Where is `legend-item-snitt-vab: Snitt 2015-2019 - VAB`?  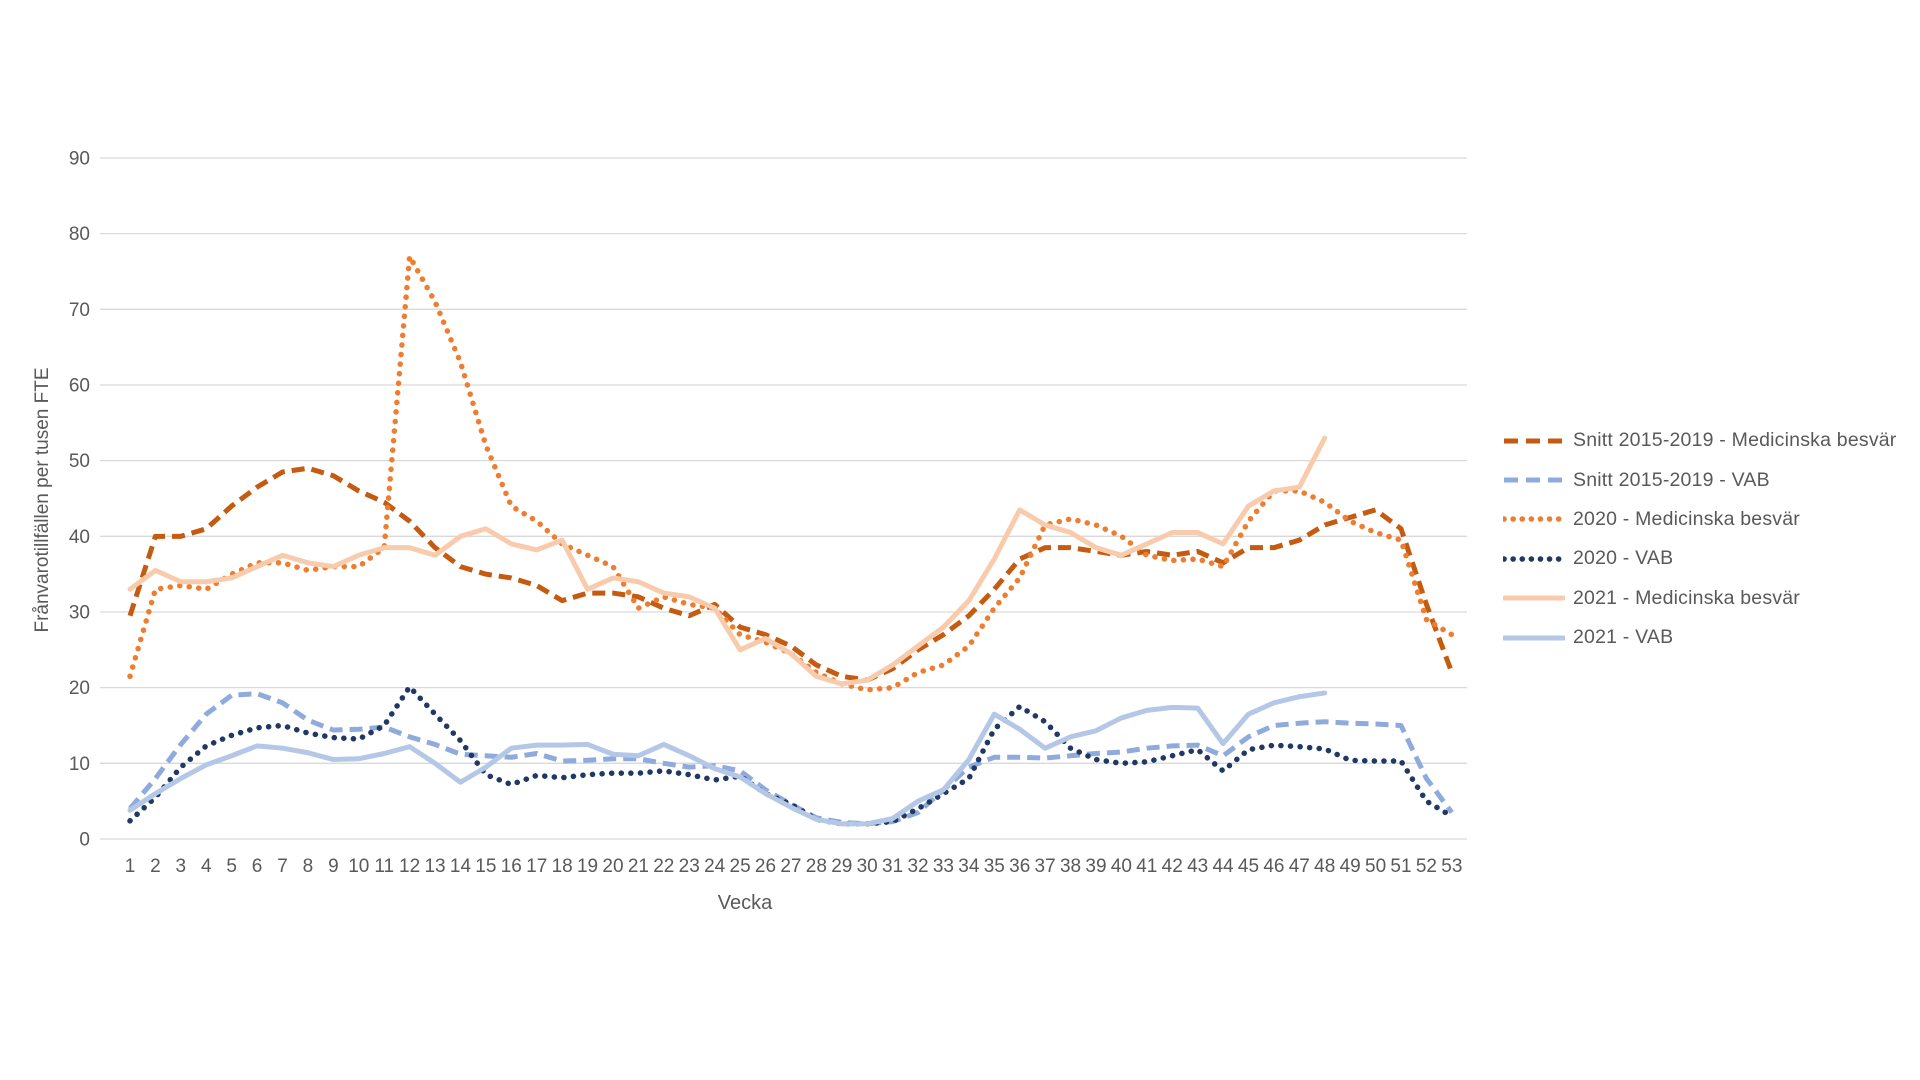
legend-item-snitt-vab: Snitt 2015-2019 - VAB is located at coordinates (1700, 479).